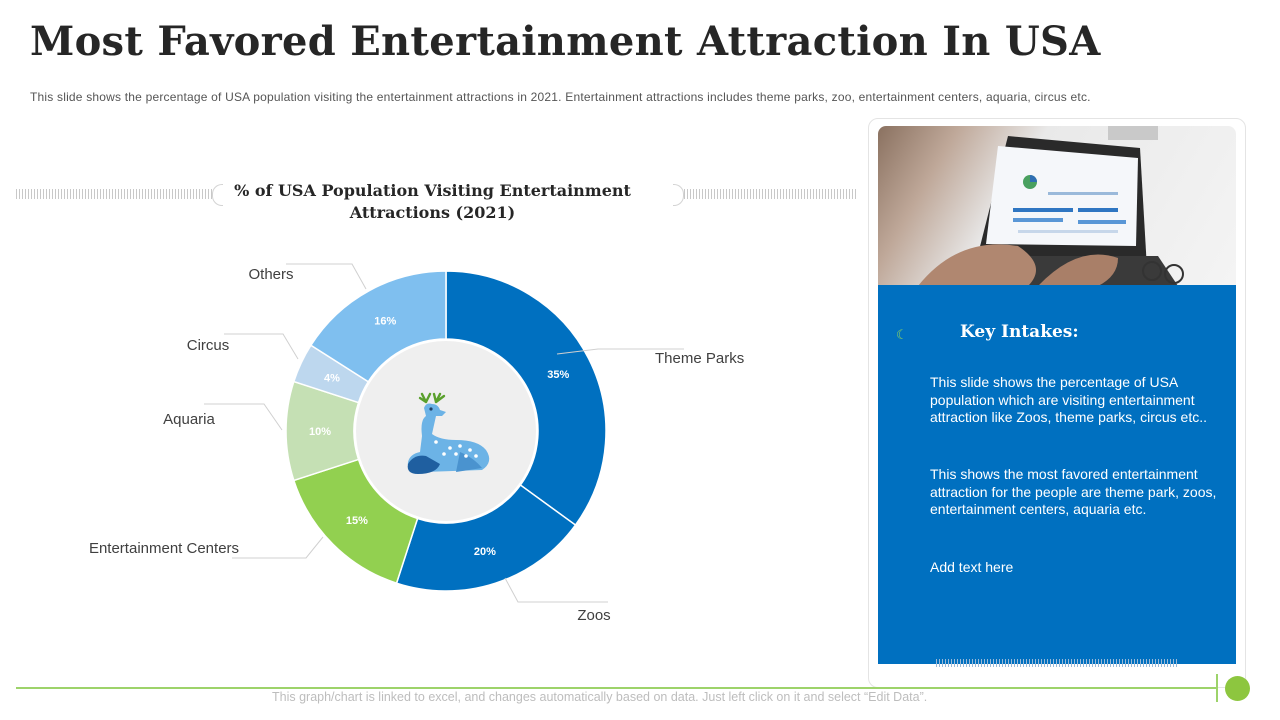 The image size is (1280, 720). What do you see at coordinates (385, 322) in the screenshot?
I see `data-label-others: 16%` at bounding box center [385, 322].